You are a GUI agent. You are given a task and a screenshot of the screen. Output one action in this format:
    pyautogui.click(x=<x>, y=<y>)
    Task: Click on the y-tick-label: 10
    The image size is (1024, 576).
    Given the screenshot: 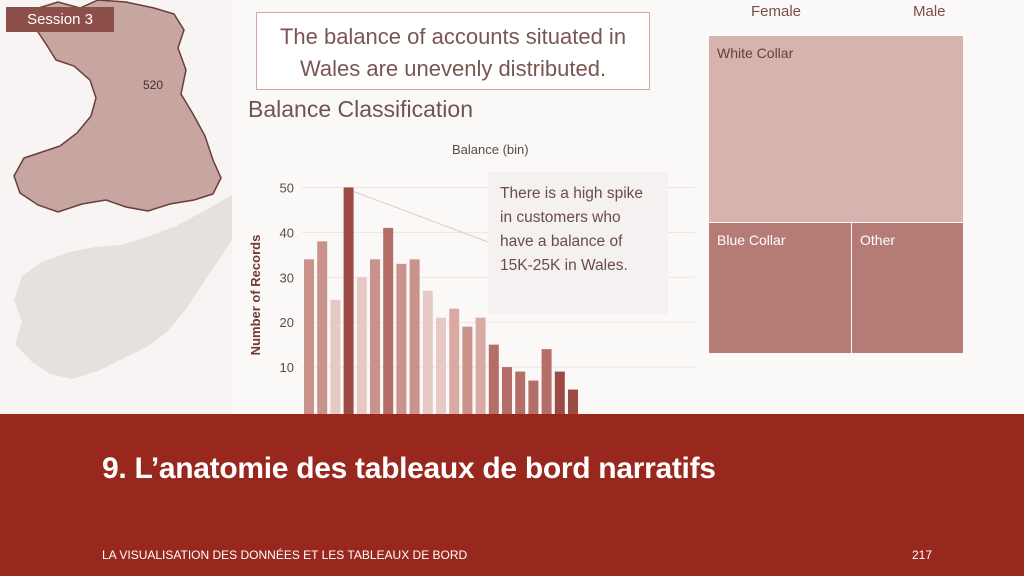 What is the action you would take?
    pyautogui.click(x=287, y=367)
    